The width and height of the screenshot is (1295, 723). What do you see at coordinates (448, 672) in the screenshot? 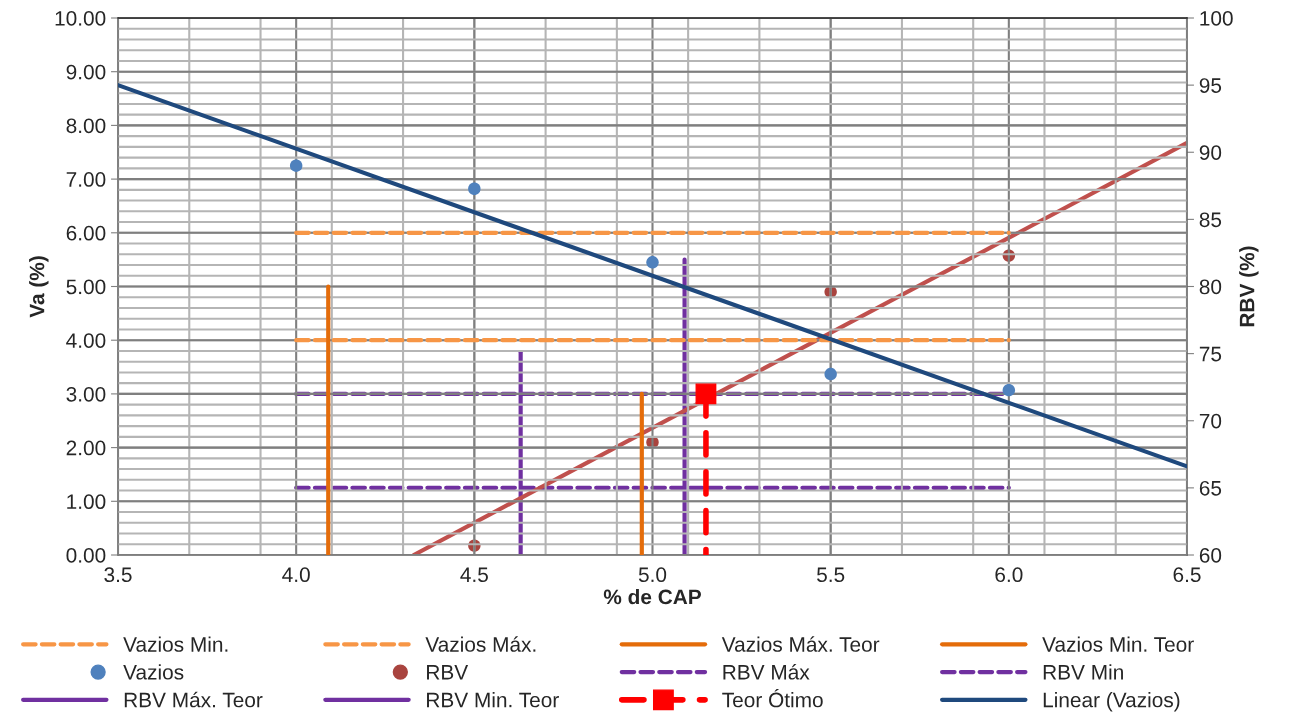
I see `legend-label: RBV` at bounding box center [448, 672].